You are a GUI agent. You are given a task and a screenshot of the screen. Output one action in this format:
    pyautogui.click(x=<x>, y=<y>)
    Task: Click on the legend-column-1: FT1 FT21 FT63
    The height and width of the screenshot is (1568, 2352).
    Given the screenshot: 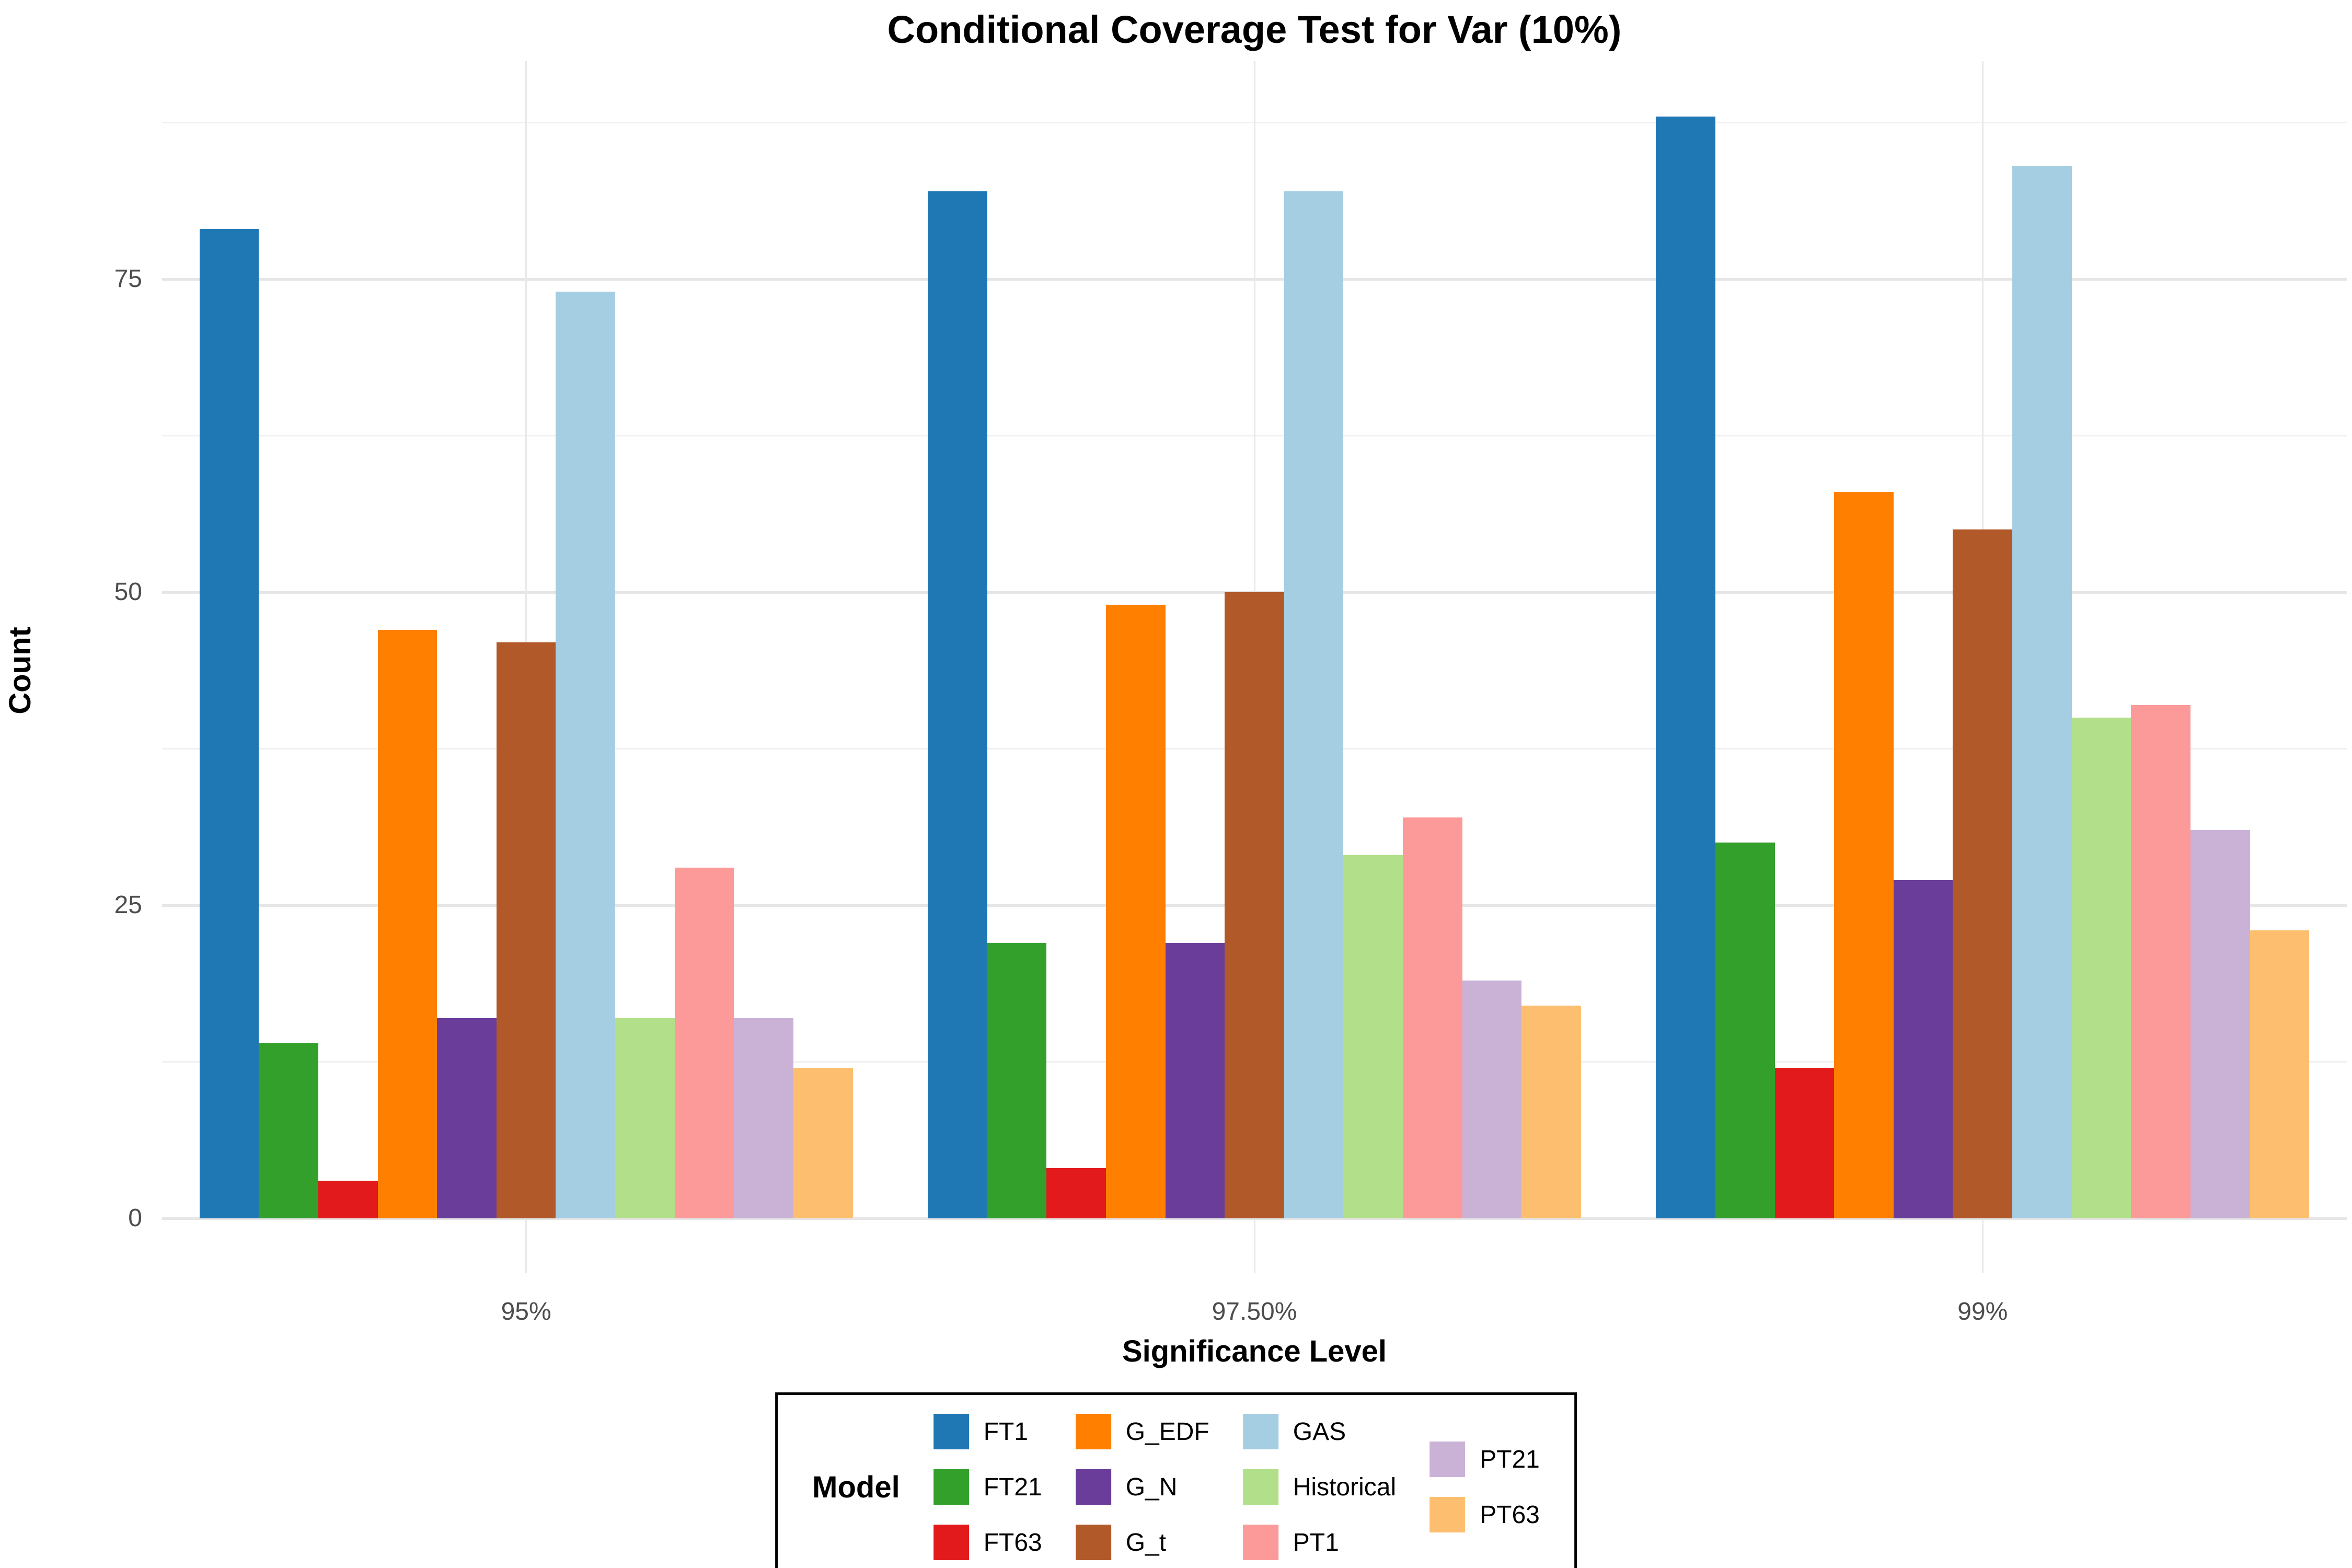 What is the action you would take?
    pyautogui.click(x=987, y=1487)
    